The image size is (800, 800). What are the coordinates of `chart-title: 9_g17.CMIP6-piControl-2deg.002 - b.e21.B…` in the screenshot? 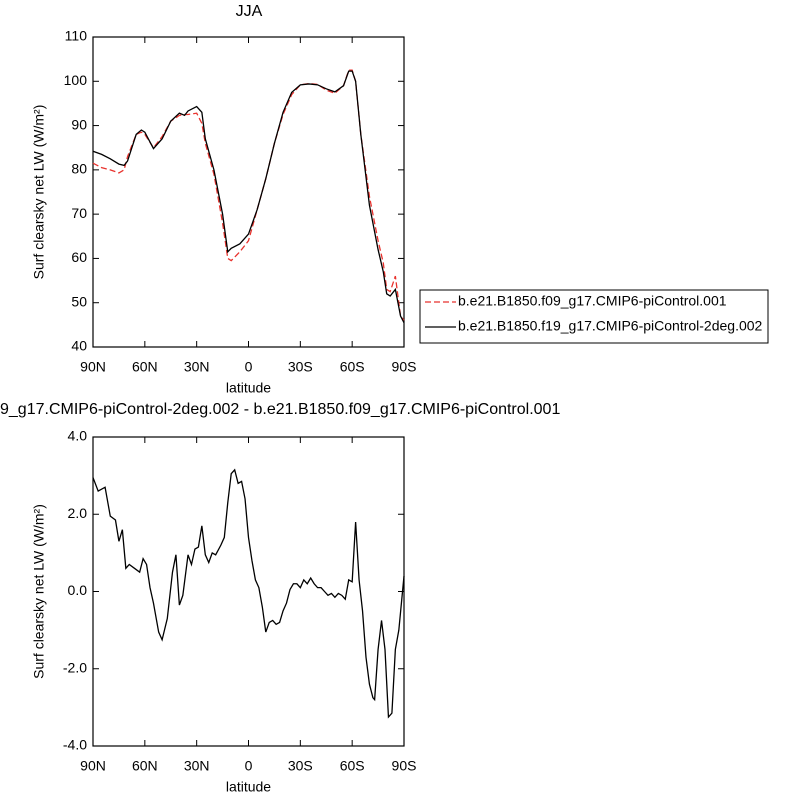 It's located at (280, 409).